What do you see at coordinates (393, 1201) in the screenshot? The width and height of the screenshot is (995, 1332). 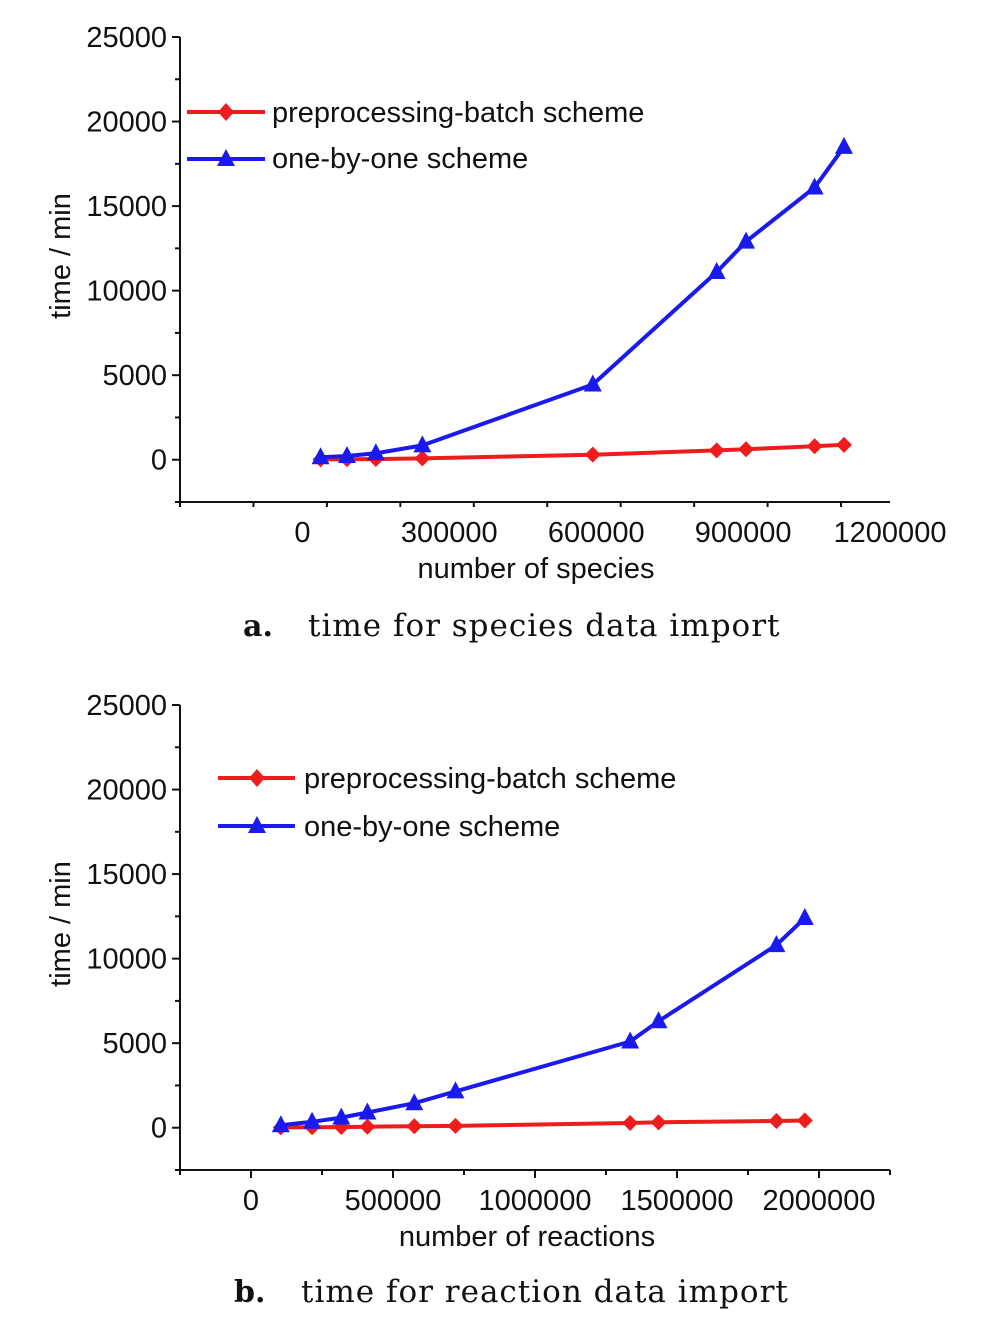 I see `x-tick-label: 500000` at bounding box center [393, 1201].